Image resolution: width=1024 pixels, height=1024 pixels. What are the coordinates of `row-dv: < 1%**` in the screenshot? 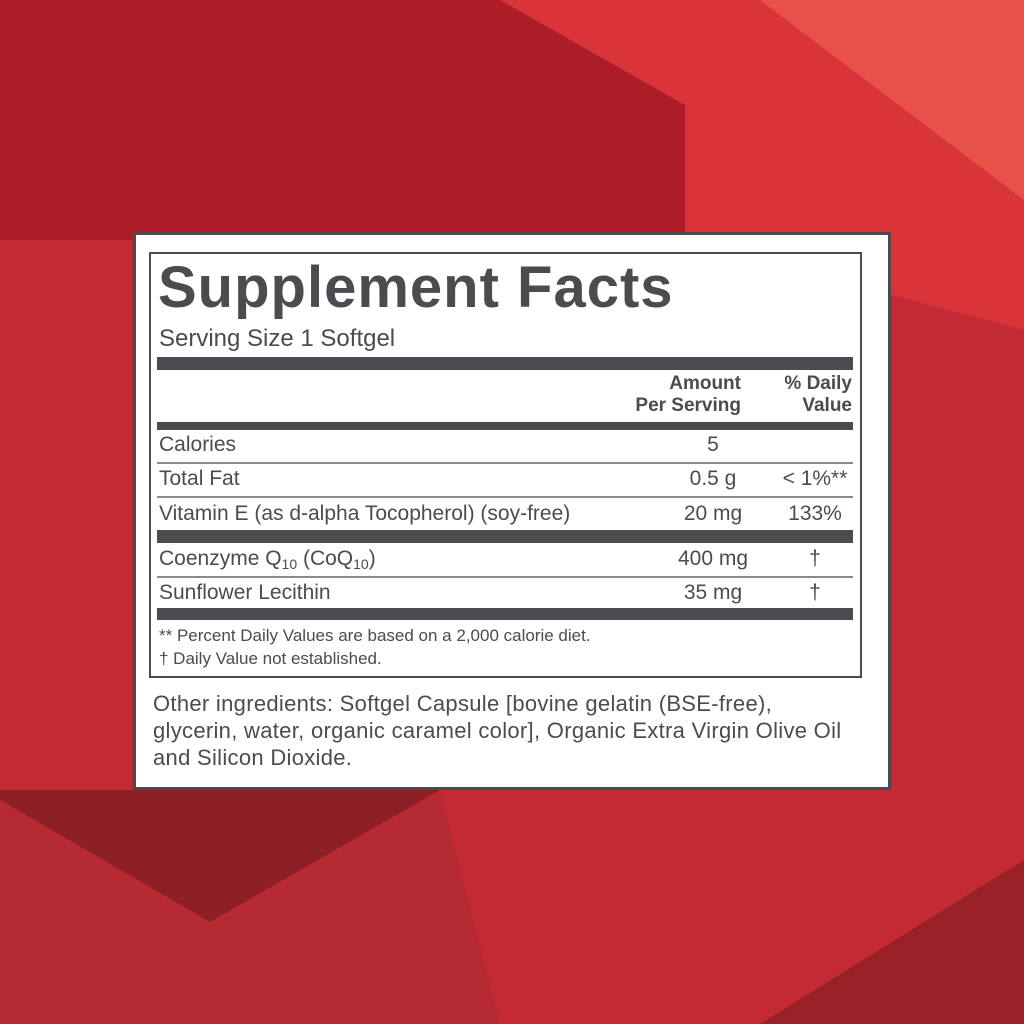 It's located at (815, 478).